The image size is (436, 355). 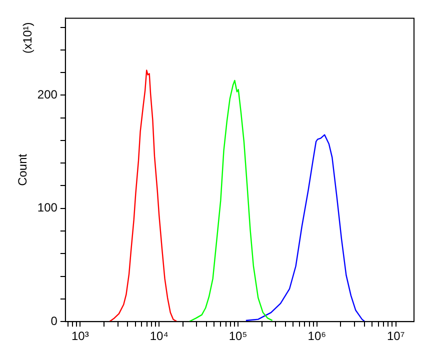 I want to click on x-tick-label: 10³, so click(x=80, y=336).